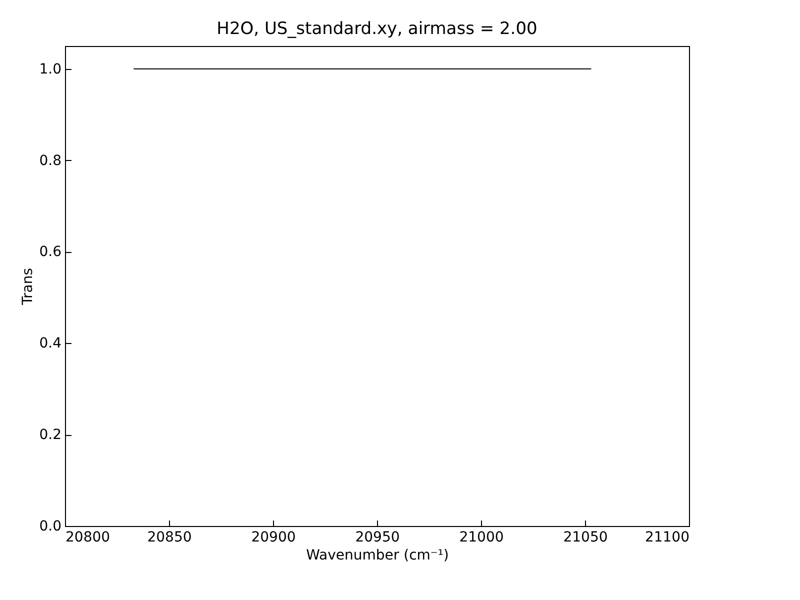 The height and width of the screenshot is (600, 800). What do you see at coordinates (377, 29) in the screenshot?
I see `chart-title: H2O, US_standard.xy, airmass = 2.00` at bounding box center [377, 29].